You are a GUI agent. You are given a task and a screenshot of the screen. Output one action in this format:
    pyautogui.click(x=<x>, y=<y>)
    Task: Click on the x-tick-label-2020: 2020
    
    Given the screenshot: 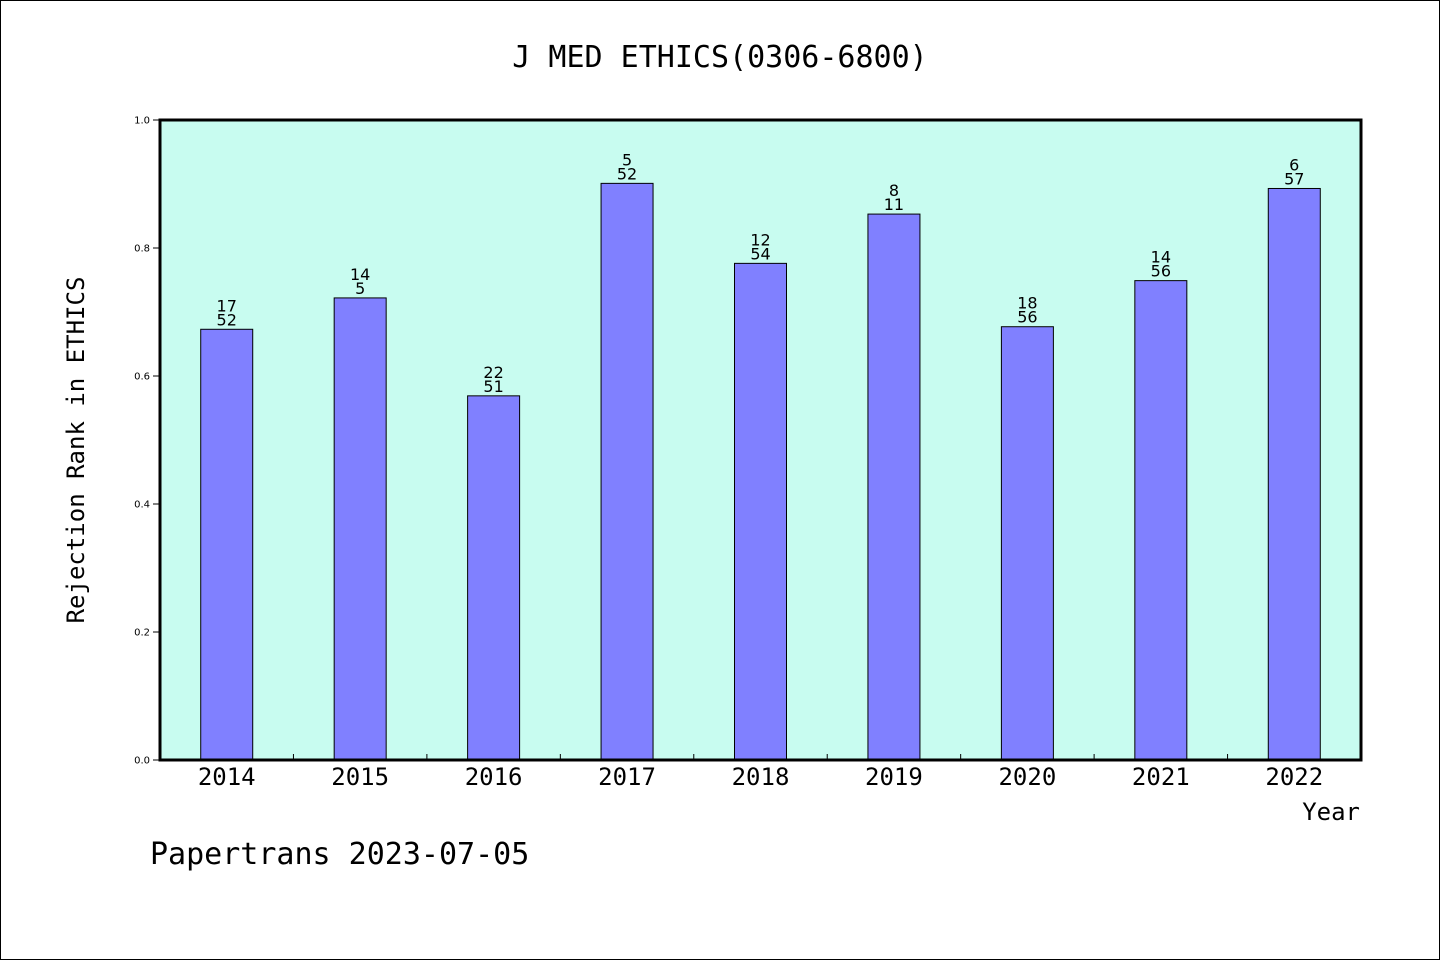 What is the action you would take?
    pyautogui.click(x=1027, y=777)
    